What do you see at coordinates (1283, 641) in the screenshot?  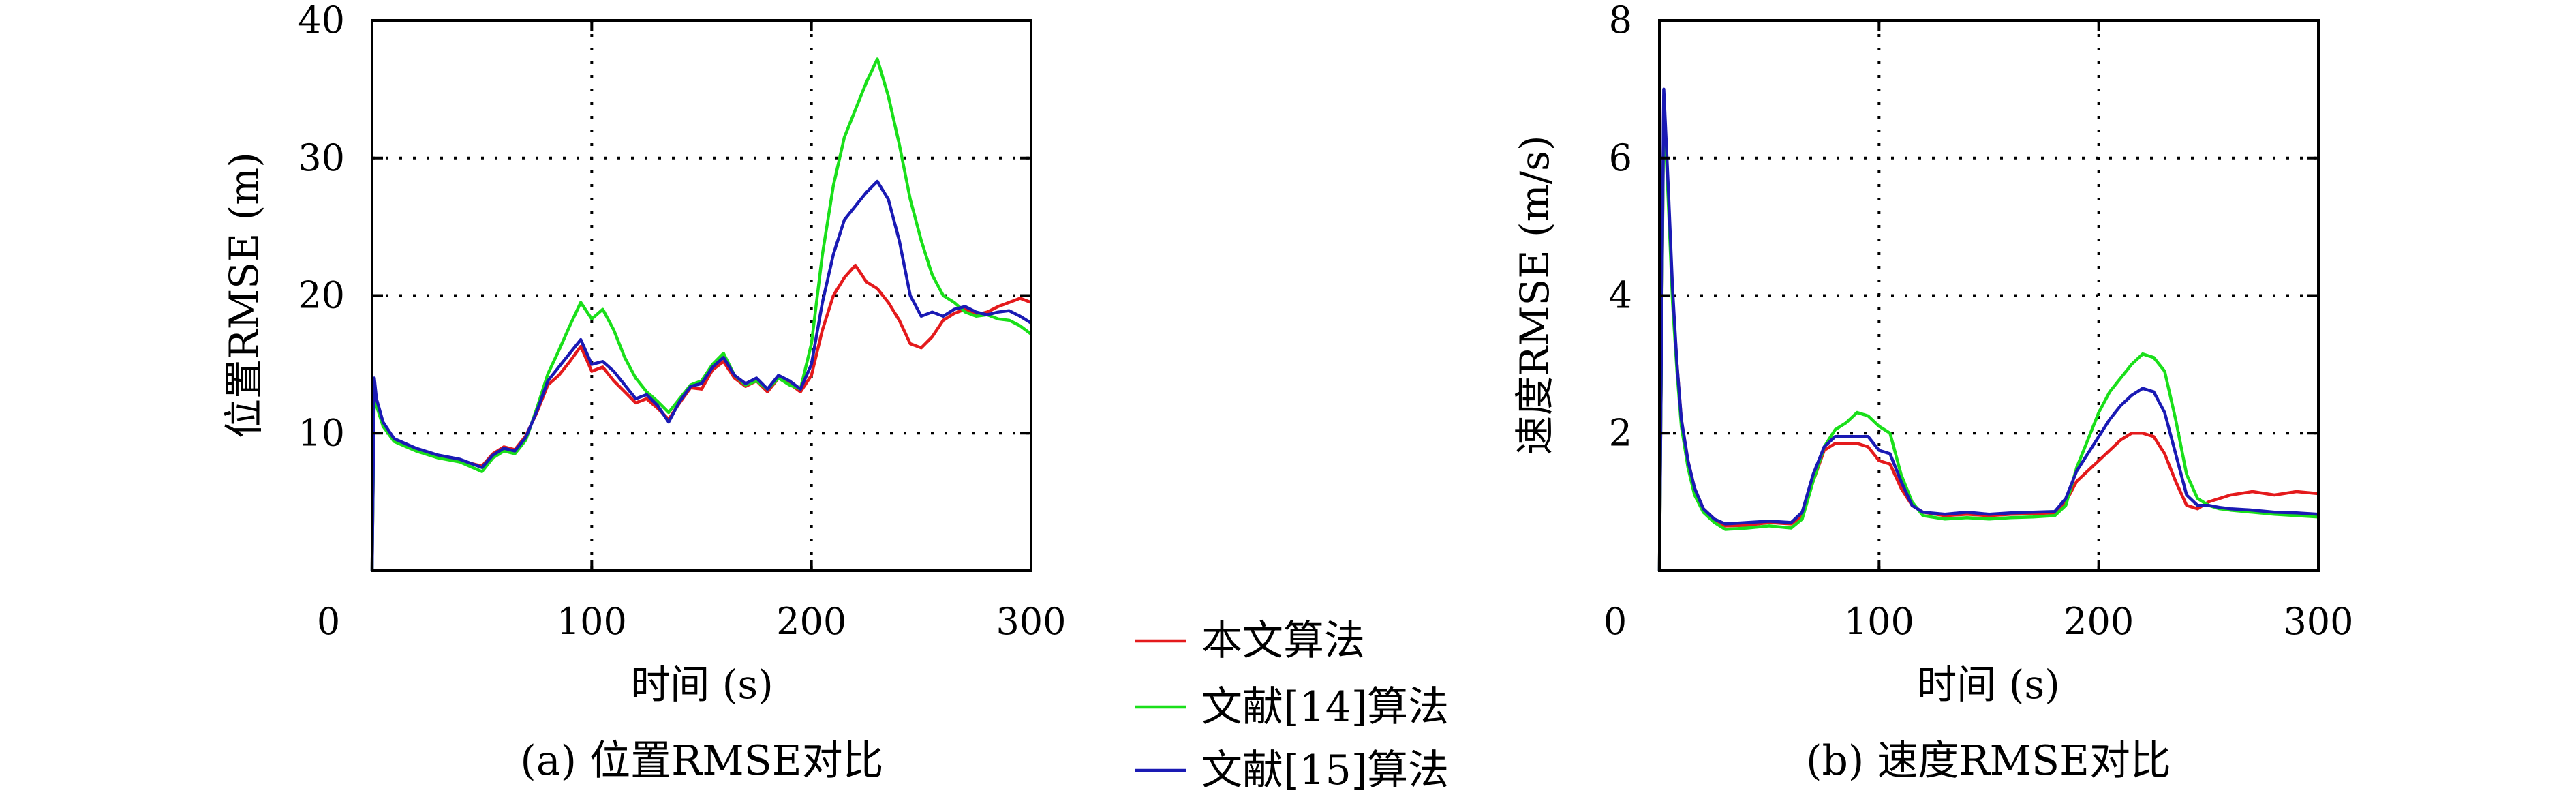 I see `legend-label-proposed: 本文算法` at bounding box center [1283, 641].